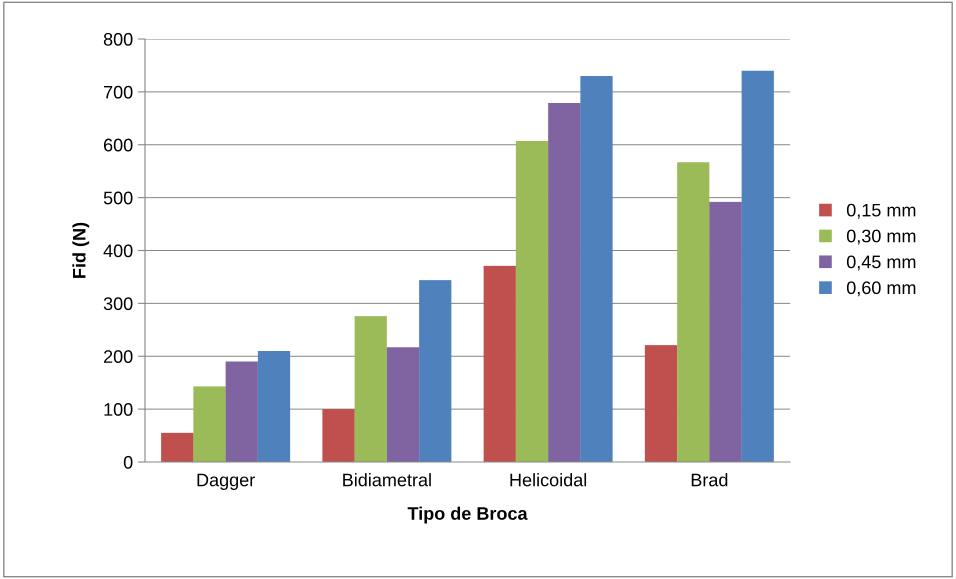 The image size is (956, 579). Describe the element at coordinates (118, 92) in the screenshot. I see `y-tick-label: 700` at that location.